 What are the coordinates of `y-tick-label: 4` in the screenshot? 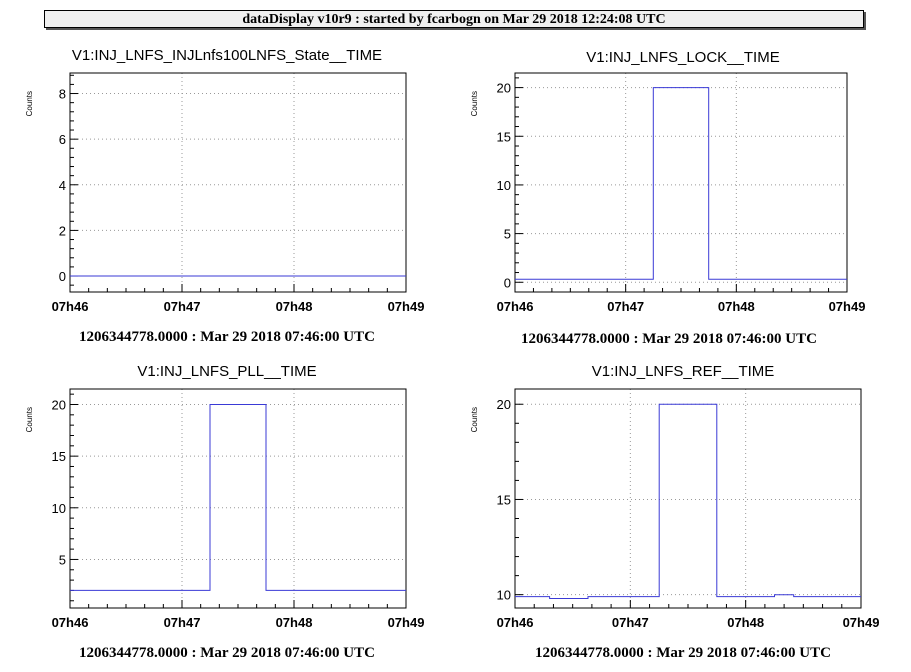 It's located at (62, 185).